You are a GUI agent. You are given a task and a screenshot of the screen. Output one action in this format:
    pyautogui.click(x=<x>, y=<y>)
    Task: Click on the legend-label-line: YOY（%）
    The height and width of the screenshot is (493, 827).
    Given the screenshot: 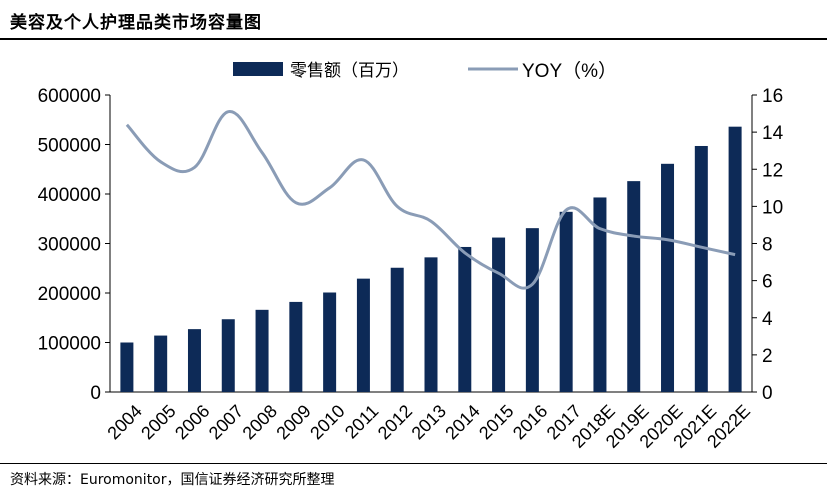 What is the action you would take?
    pyautogui.click(x=569, y=71)
    